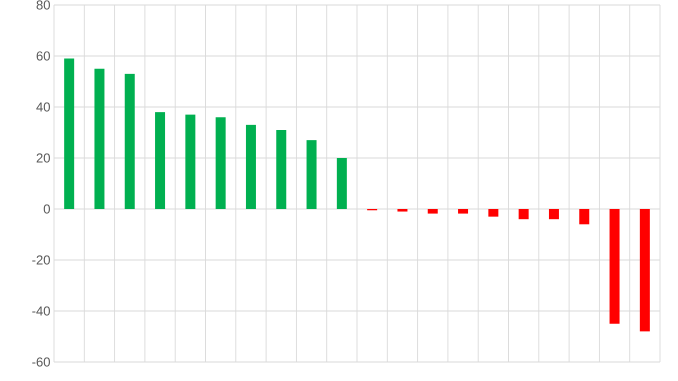 The height and width of the screenshot is (381, 678). What do you see at coordinates (41, 311) in the screenshot?
I see `y-tick-label: -40` at bounding box center [41, 311].